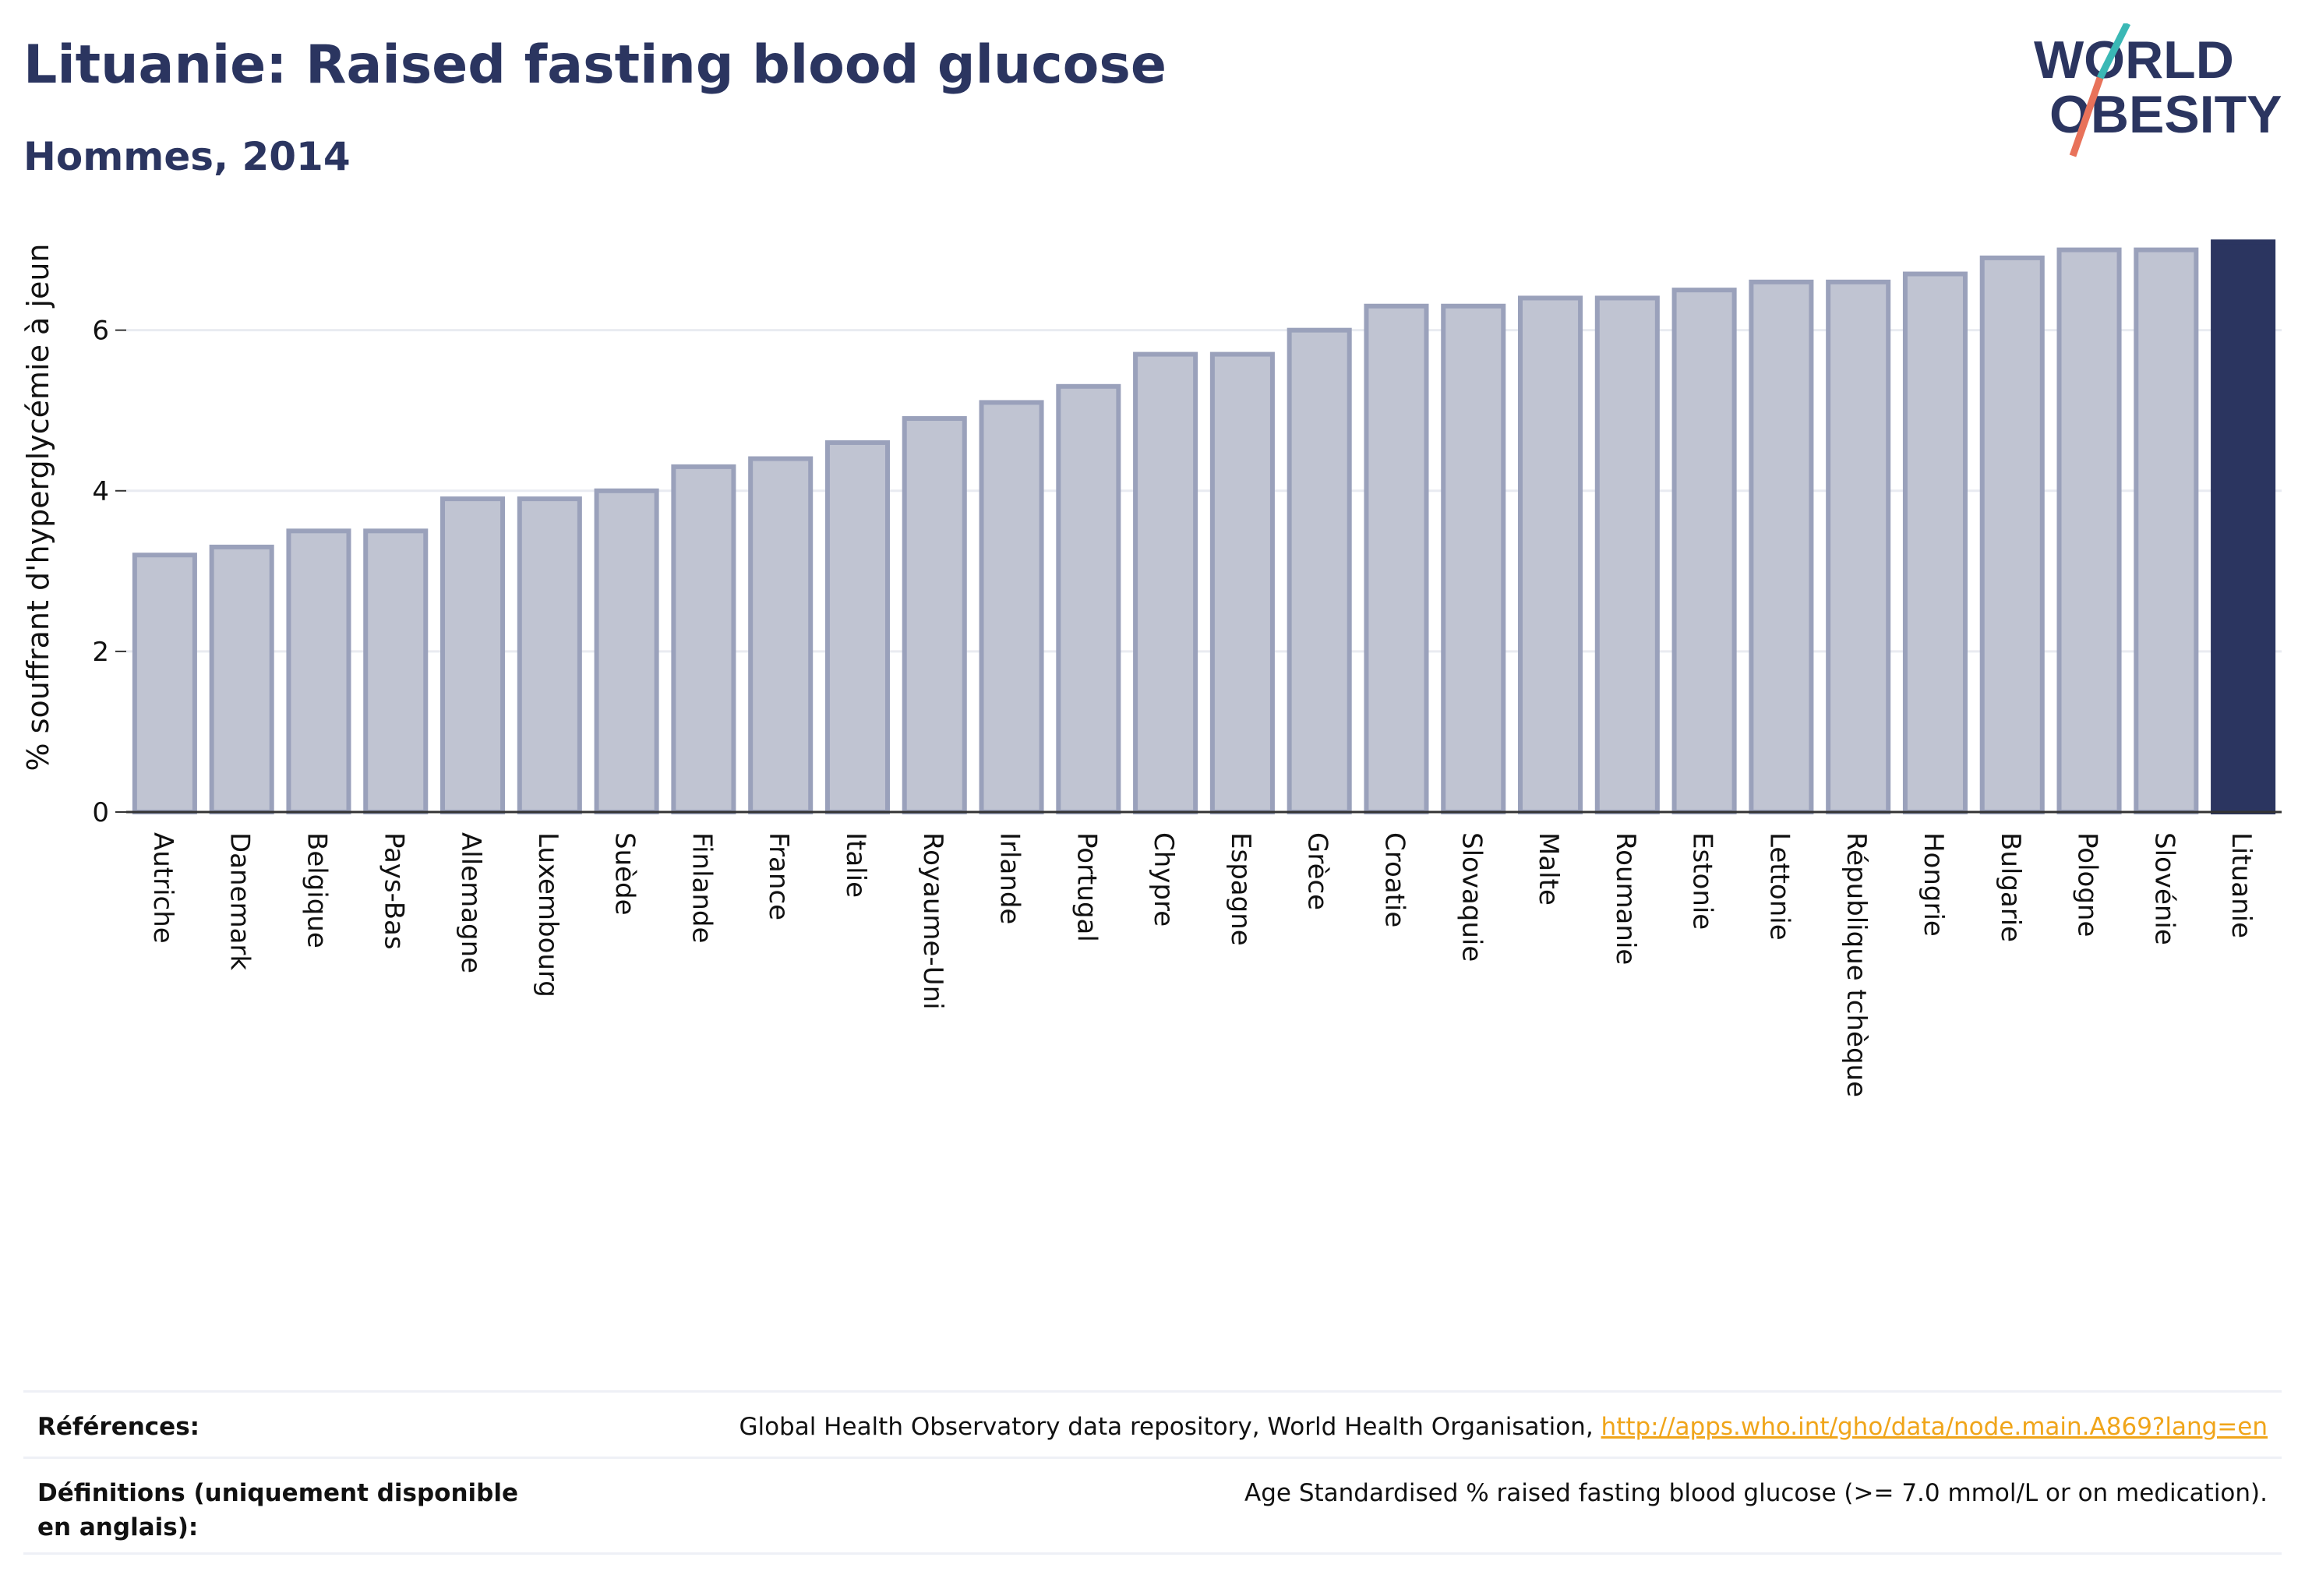 The width and height of the screenshot is (2305, 1596). What do you see at coordinates (703, 639) in the screenshot?
I see `bar-finlande` at bounding box center [703, 639].